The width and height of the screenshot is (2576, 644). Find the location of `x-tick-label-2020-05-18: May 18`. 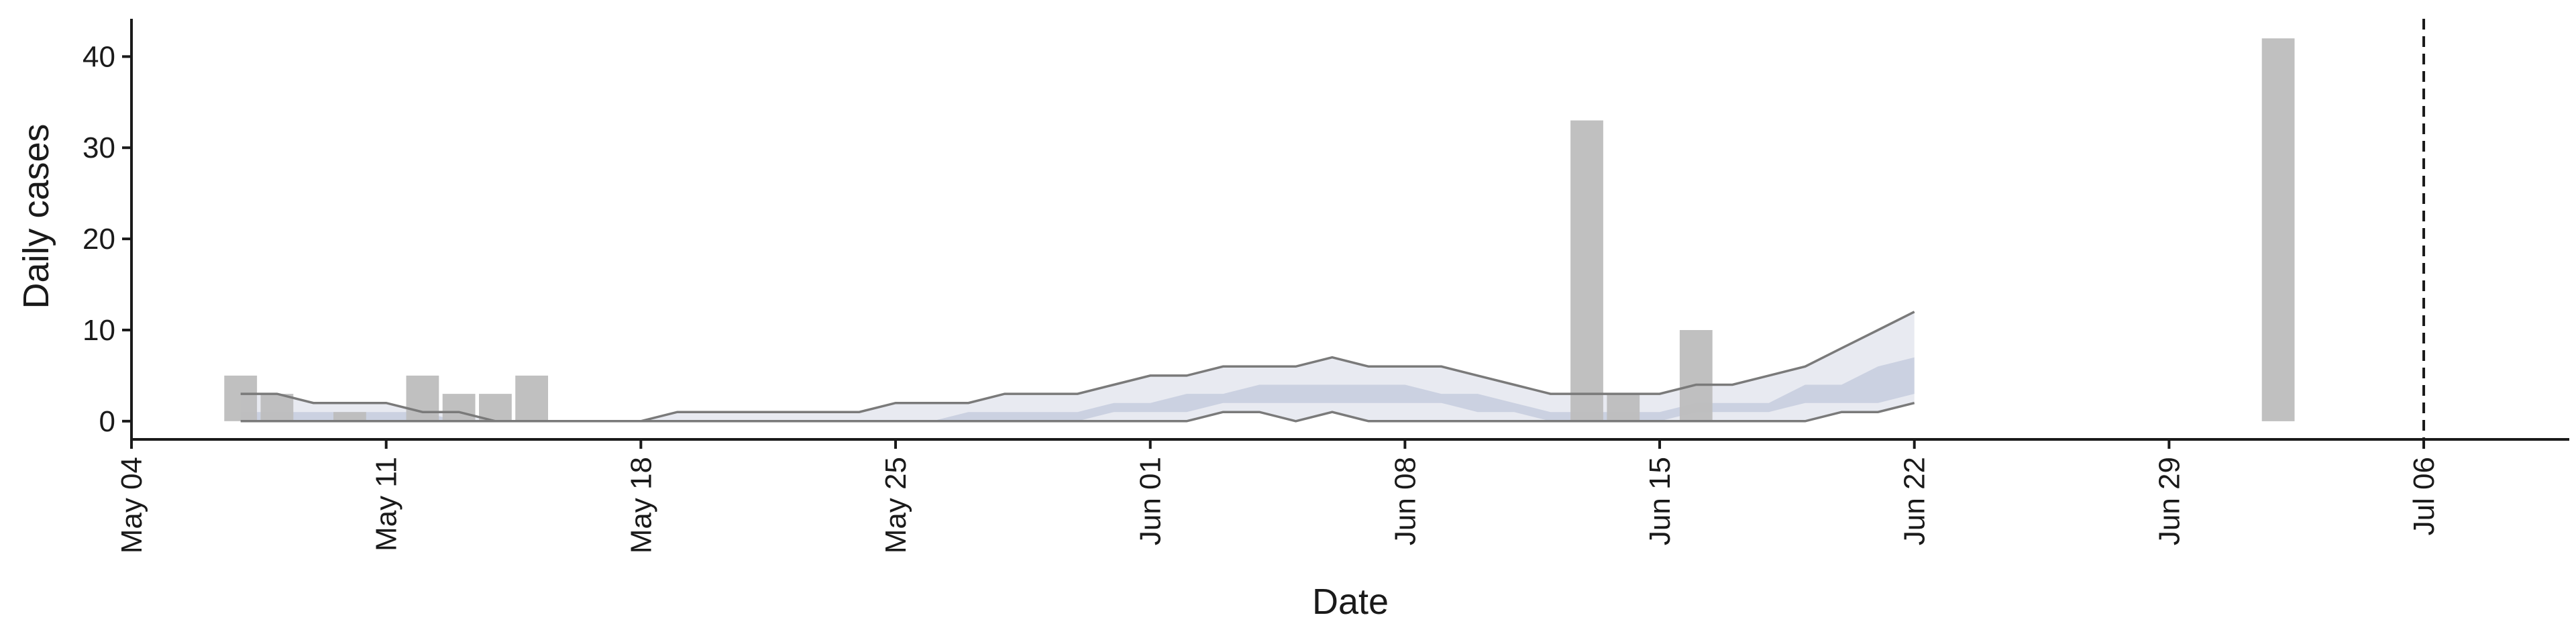

x-tick-label-2020-05-18: May 18 is located at coordinates (641, 505).